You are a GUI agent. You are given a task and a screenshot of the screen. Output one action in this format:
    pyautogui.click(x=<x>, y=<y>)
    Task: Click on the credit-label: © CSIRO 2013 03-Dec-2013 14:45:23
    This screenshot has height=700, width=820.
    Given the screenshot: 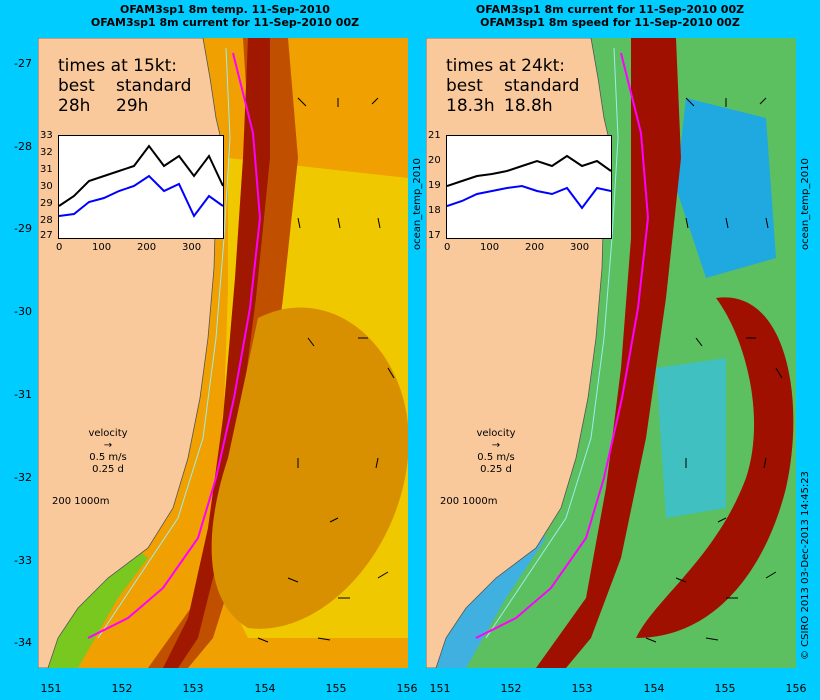 What is the action you would take?
    pyautogui.click(x=805, y=565)
    